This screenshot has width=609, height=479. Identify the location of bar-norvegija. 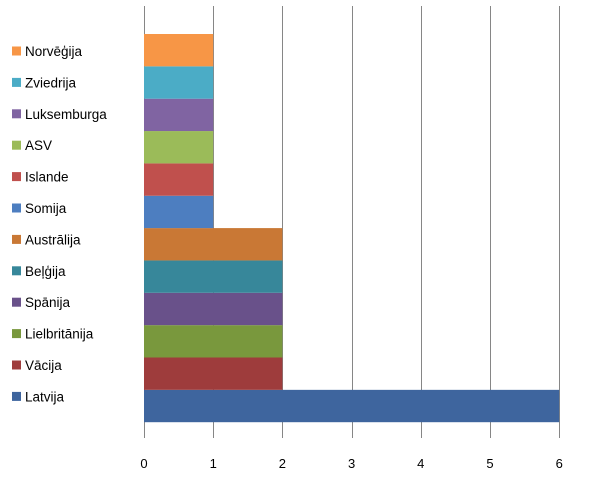
(179, 50).